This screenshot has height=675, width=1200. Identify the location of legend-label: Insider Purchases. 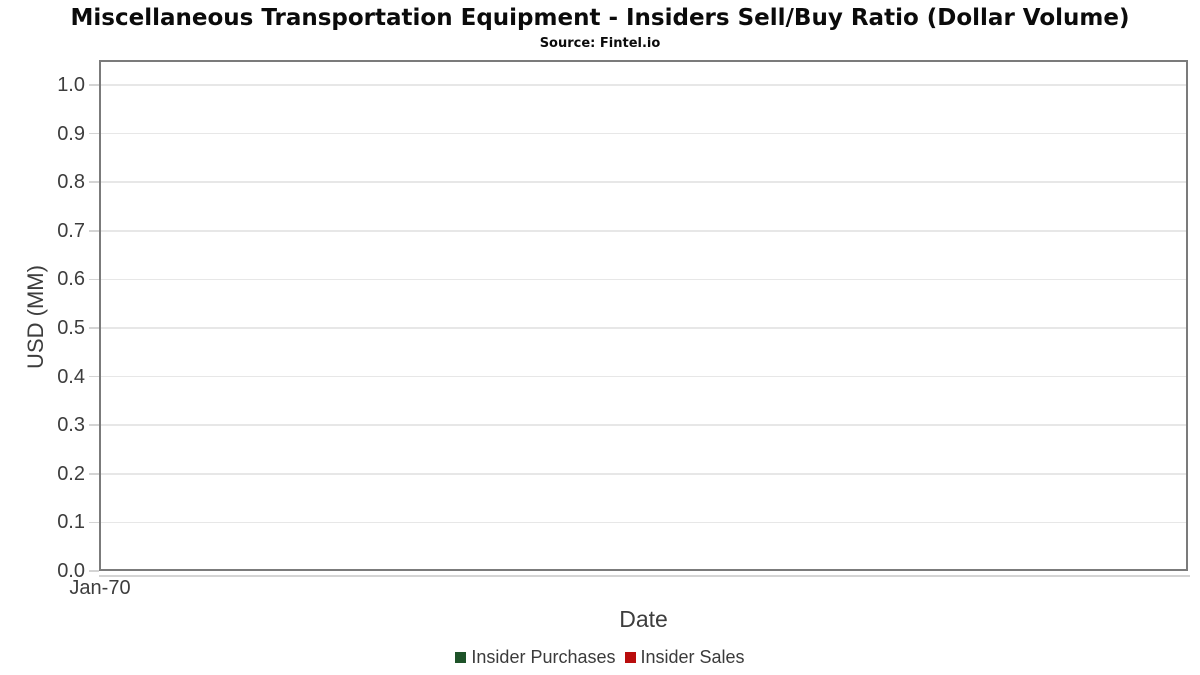
(543, 657).